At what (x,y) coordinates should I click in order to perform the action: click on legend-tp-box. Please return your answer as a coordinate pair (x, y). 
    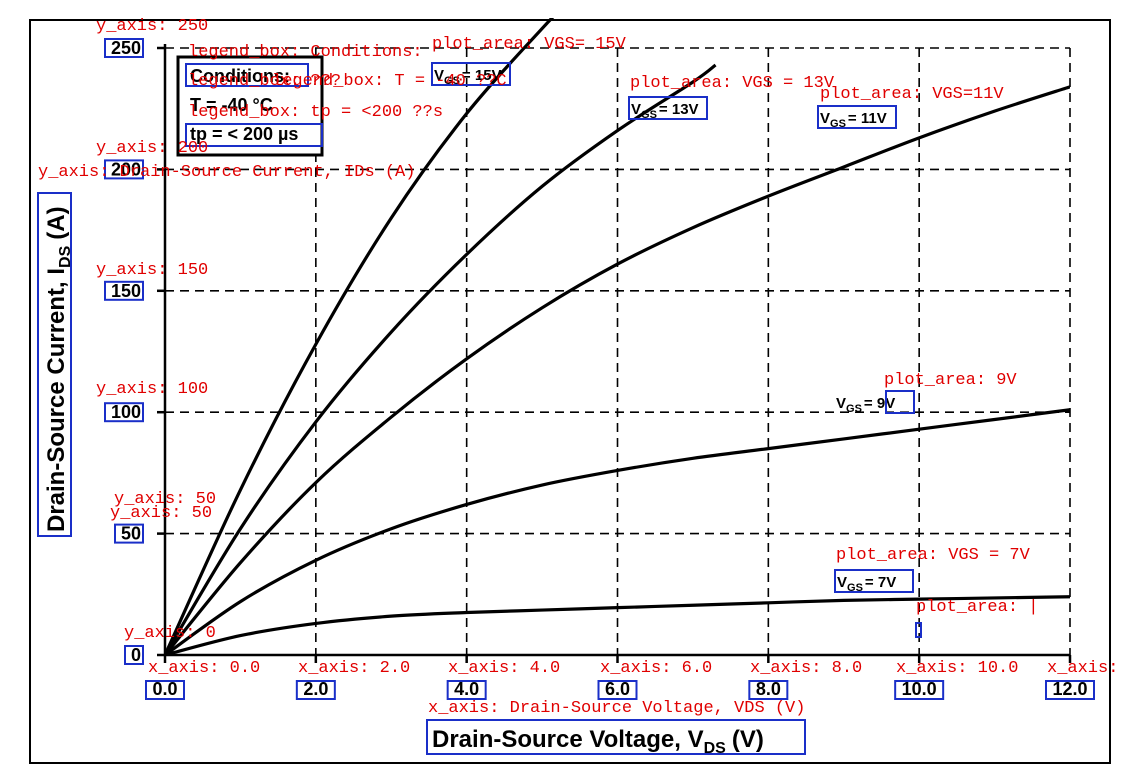
    Looking at the image, I should click on (254, 135).